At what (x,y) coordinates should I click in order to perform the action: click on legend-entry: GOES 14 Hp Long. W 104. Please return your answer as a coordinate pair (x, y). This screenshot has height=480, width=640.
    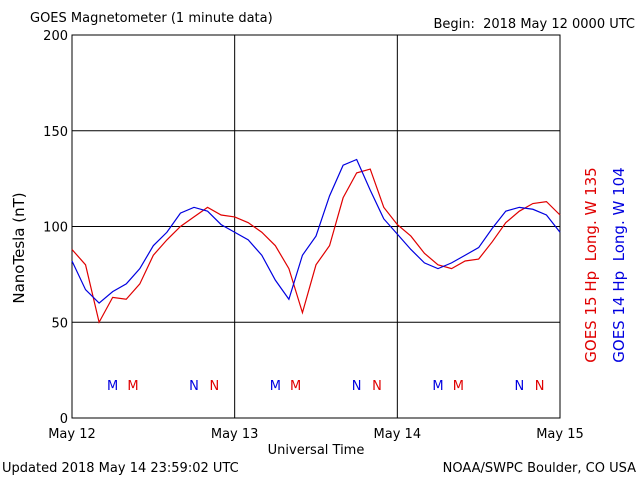
    Looking at the image, I should click on (619, 264).